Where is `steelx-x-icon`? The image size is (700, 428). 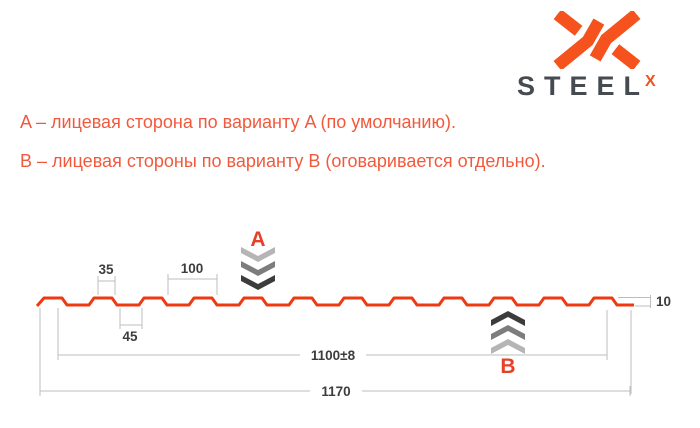 steelx-x-icon is located at coordinates (597, 40).